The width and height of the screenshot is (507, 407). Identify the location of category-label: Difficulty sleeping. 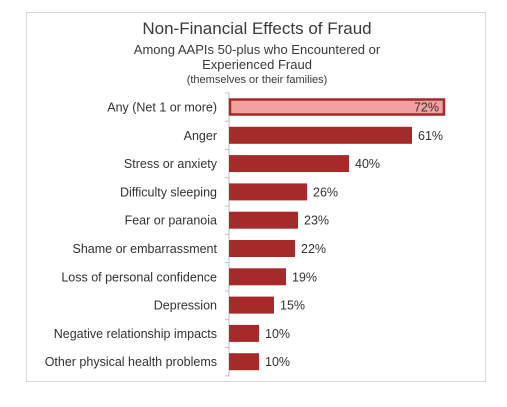
(168, 192).